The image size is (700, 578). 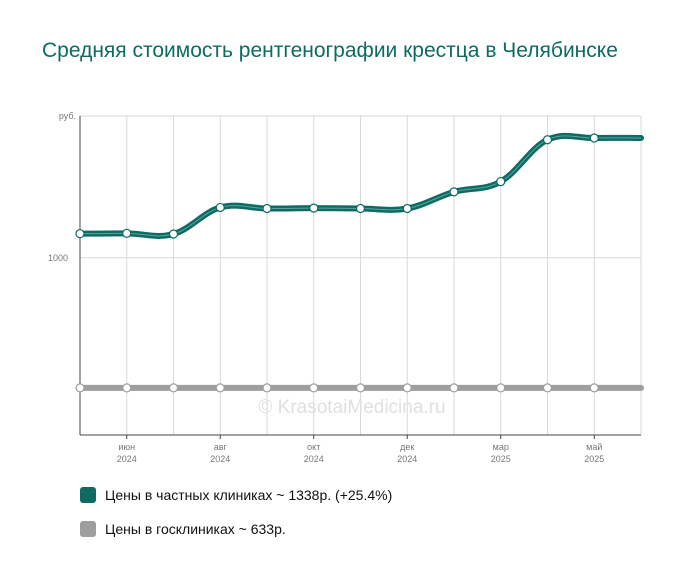 I want to click on watermark-text: © KrasotaiMedicina.ru, so click(x=351, y=407).